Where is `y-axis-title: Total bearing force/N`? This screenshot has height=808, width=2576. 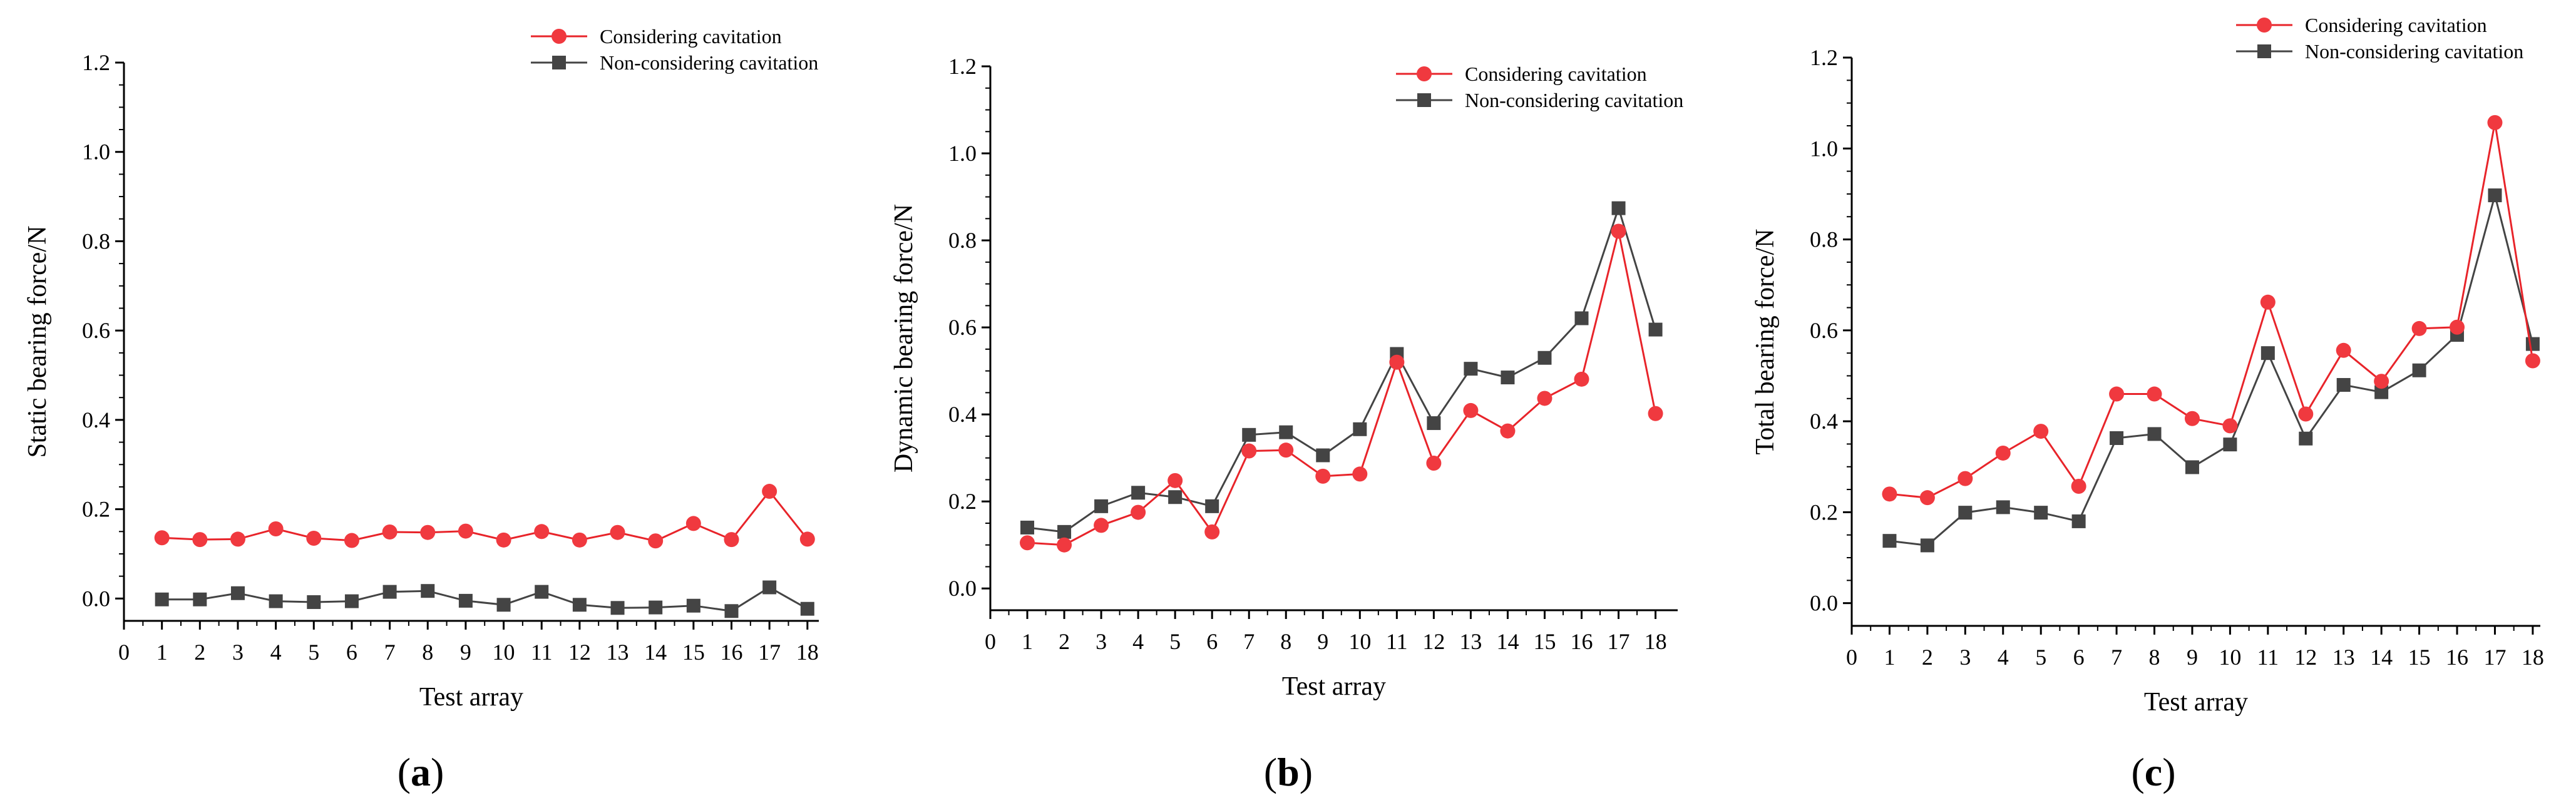 y-axis-title: Total bearing force/N is located at coordinates (1765, 342).